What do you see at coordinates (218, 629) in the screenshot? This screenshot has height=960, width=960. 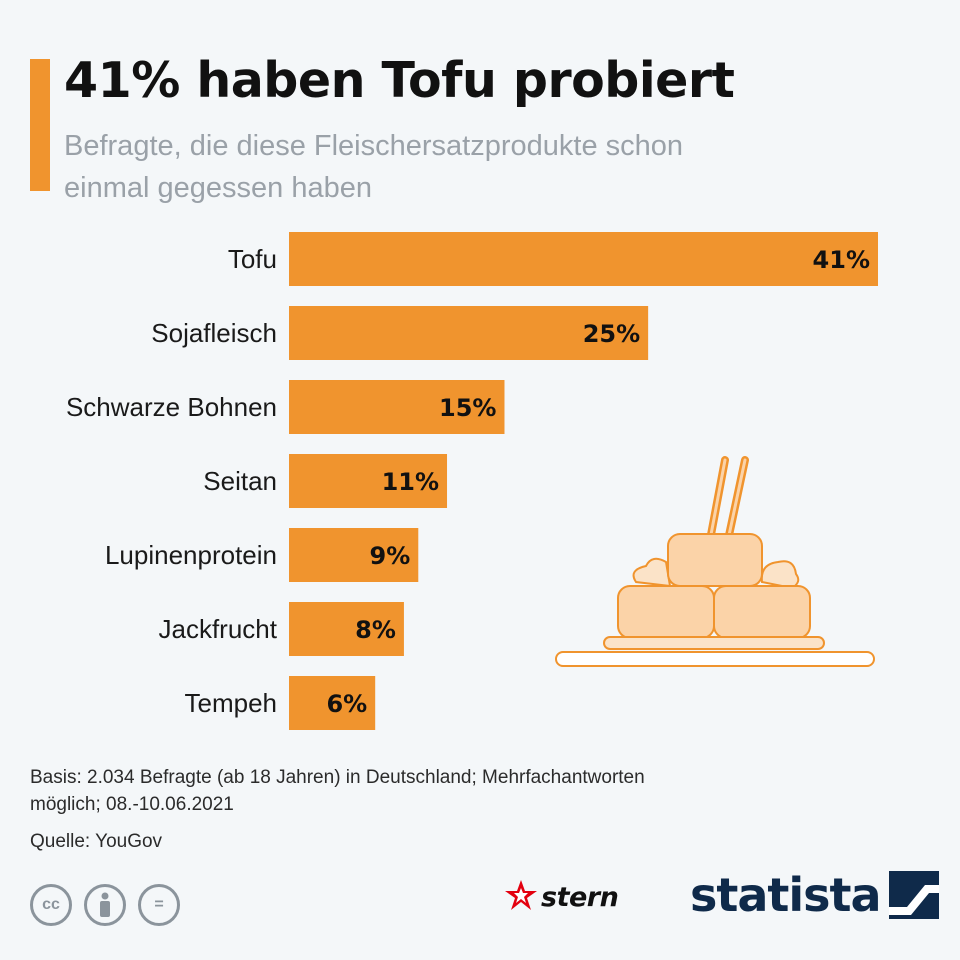 I see `category-label: Jackfrucht` at bounding box center [218, 629].